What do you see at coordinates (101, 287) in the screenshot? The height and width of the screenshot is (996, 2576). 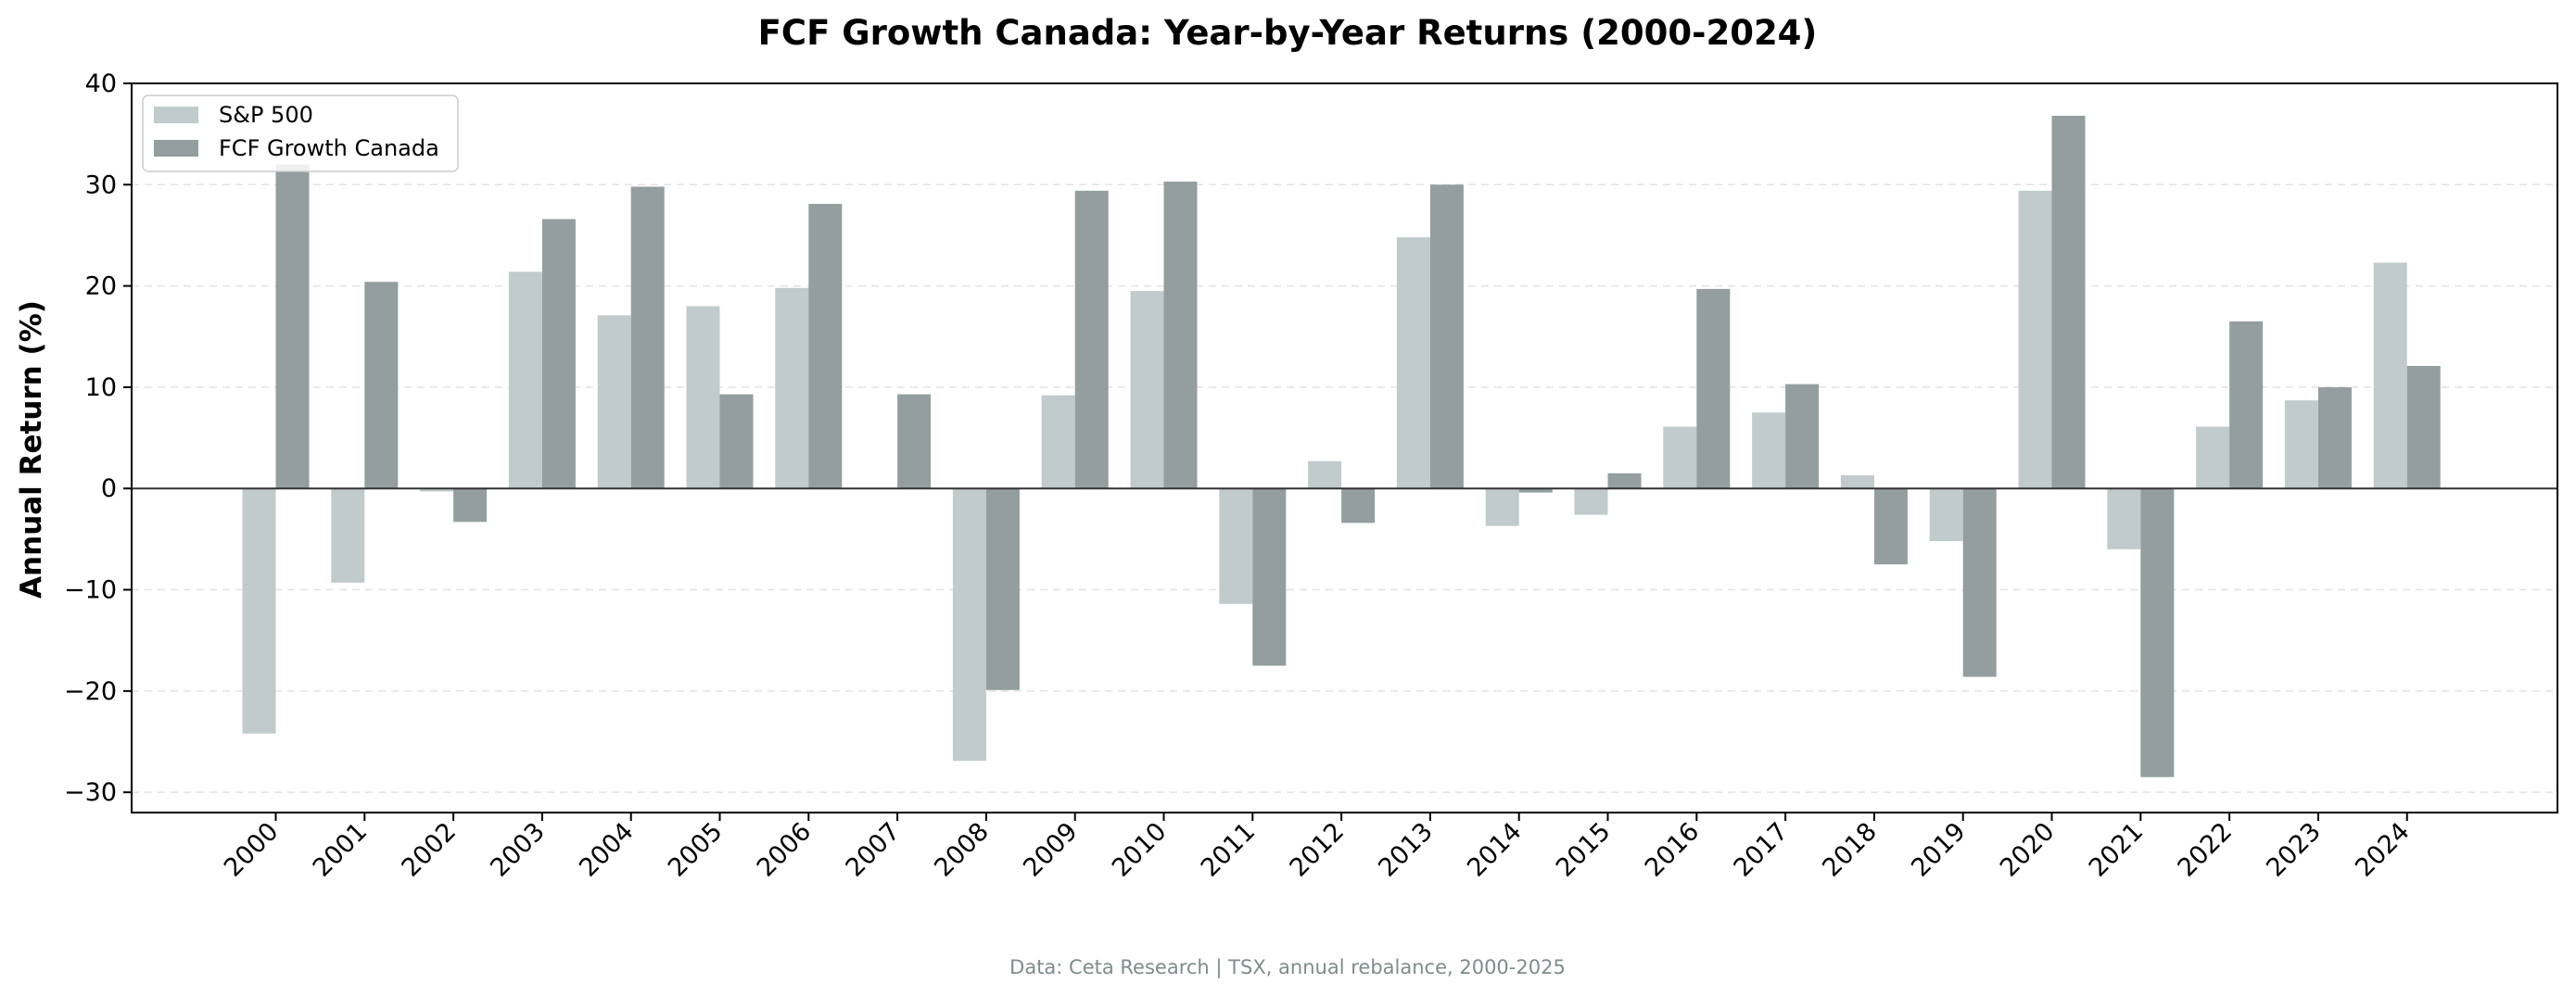 I see `y-tick-label: 20` at bounding box center [101, 287].